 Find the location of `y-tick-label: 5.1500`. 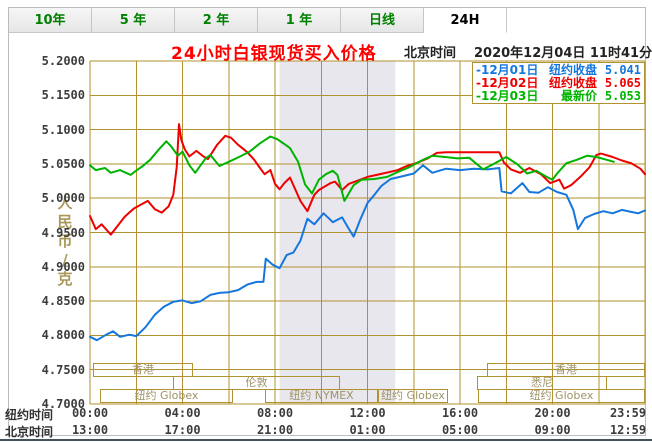

y-tick-label: 5.1500 is located at coordinates (63, 95).